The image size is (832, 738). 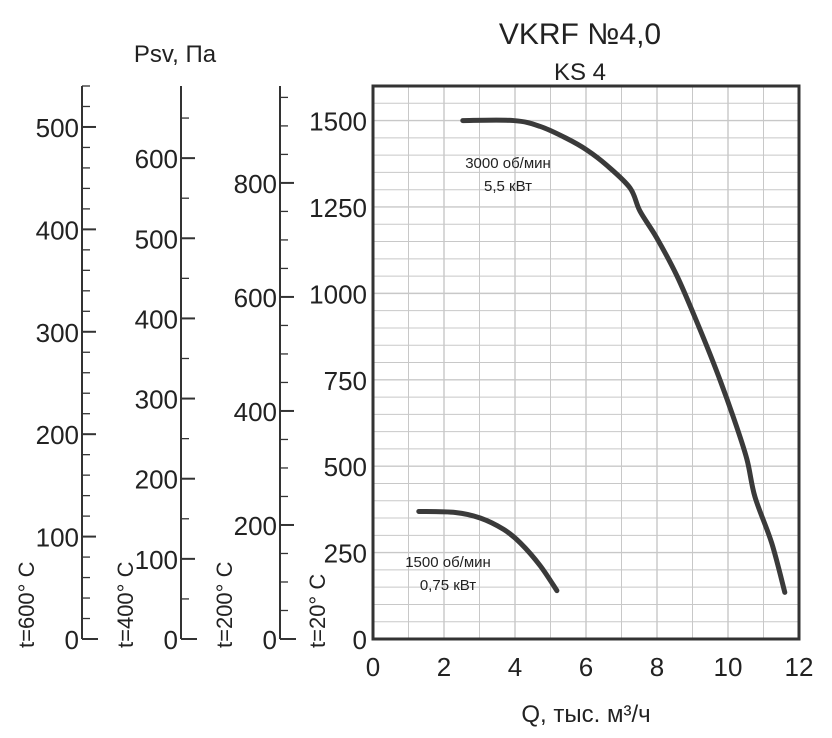 I want to click on x-axis-label: Q, тыс. м³/ч, so click(x=585, y=714).